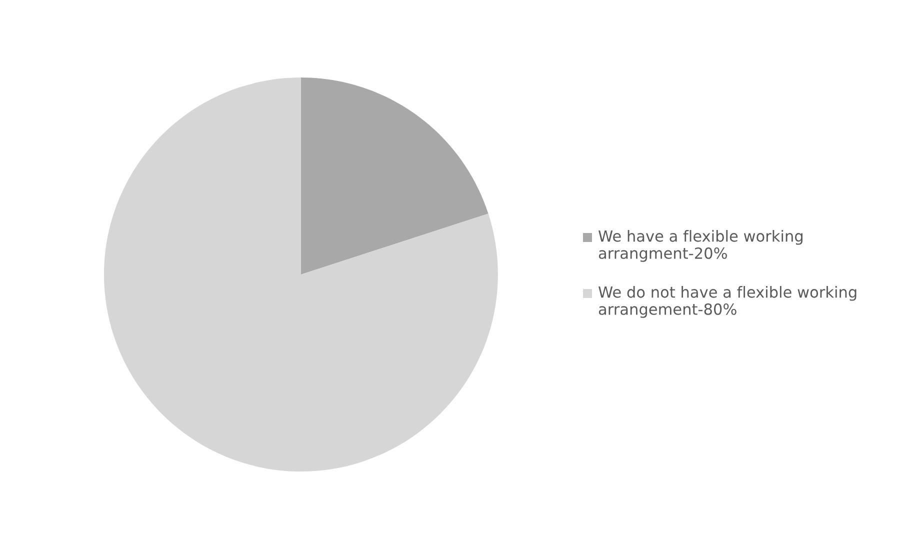 The image size is (912, 549). I want to click on legend-label: We do not have a flexible working arrangement-80%, so click(727, 302).